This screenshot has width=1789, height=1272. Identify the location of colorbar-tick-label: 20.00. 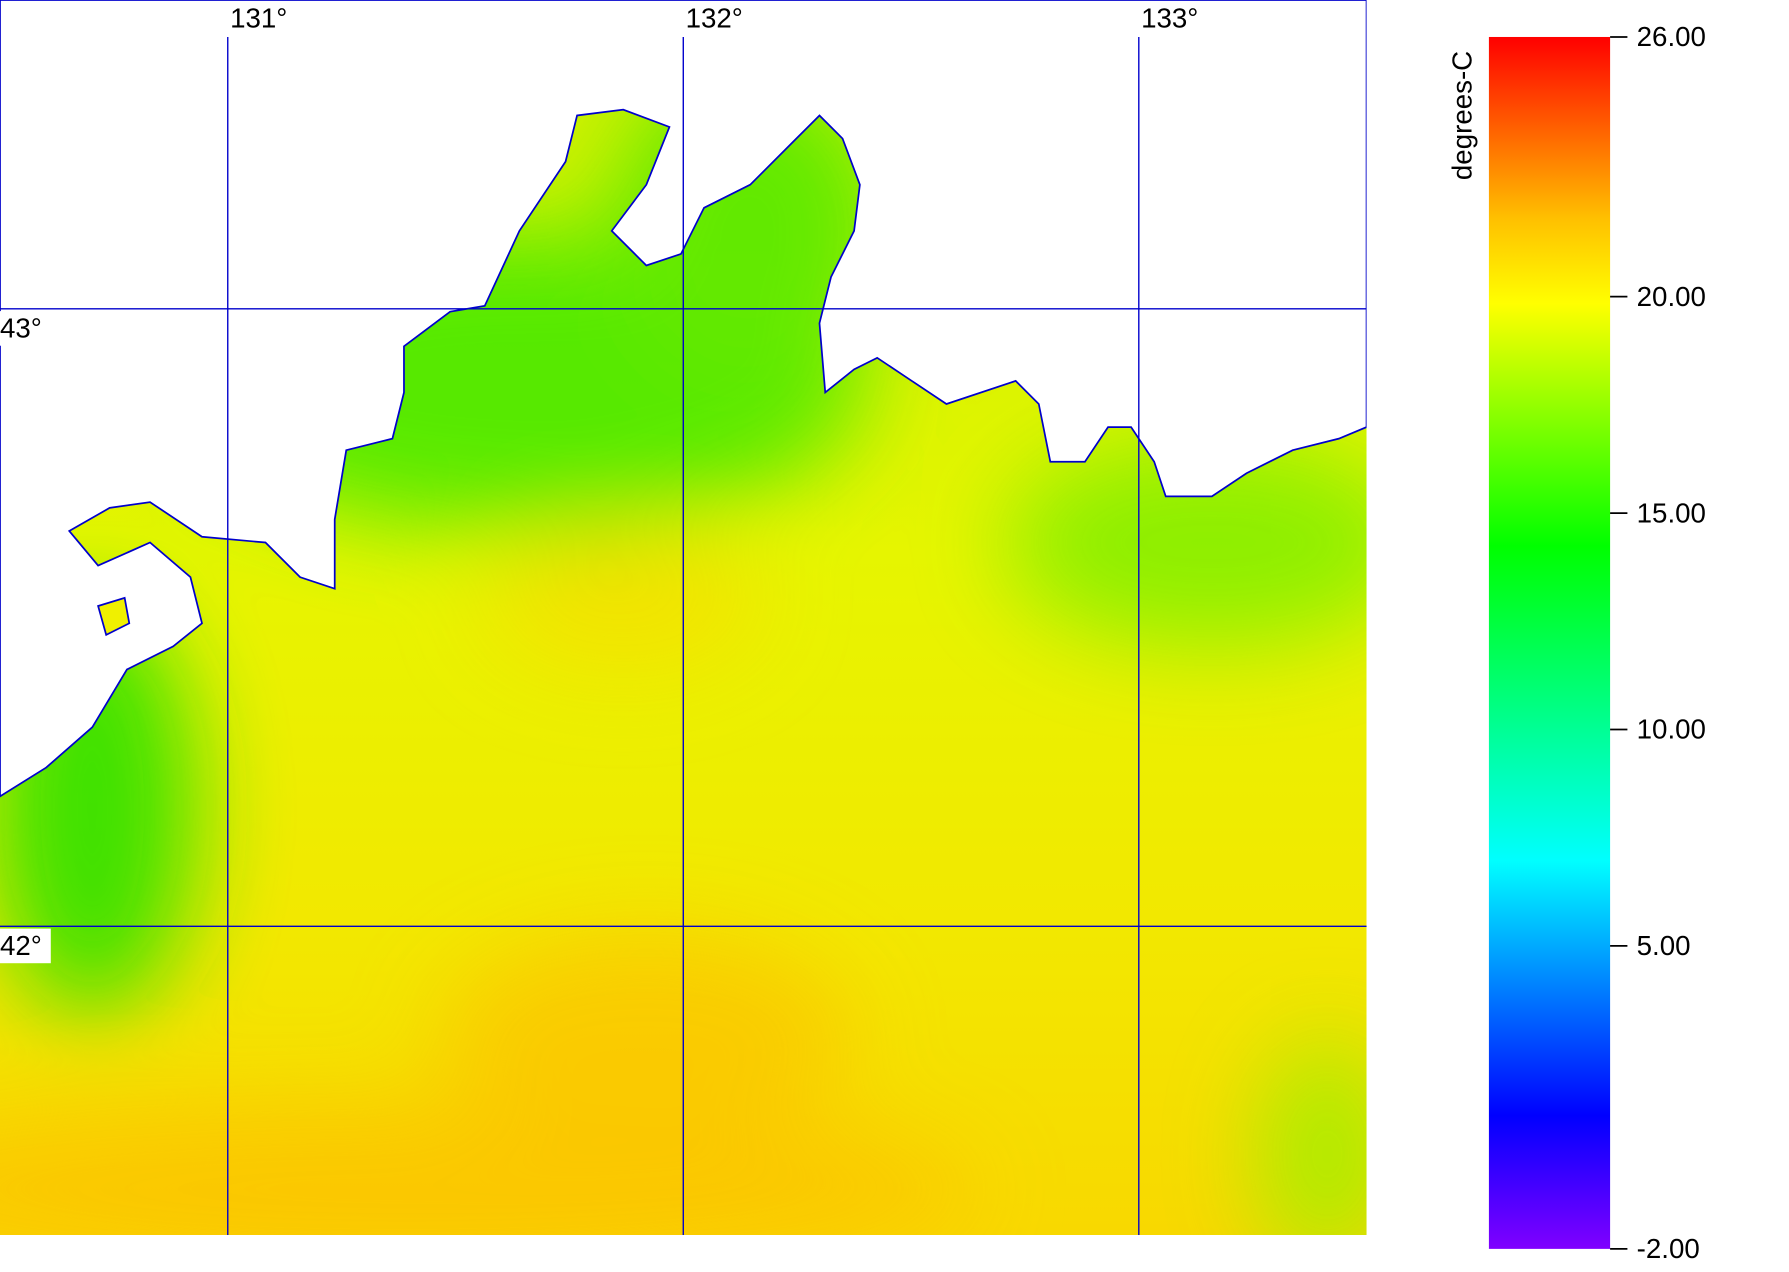
(1671, 296).